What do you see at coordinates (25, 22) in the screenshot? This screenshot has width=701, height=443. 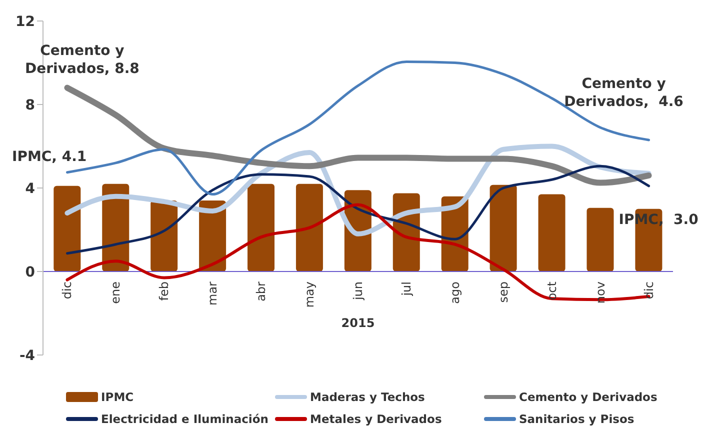 I see `y-tick-label: 12` at bounding box center [25, 22].